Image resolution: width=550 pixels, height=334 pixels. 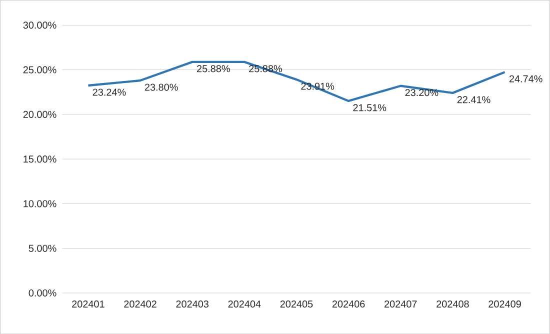 I want to click on x-tick-label: 202407, so click(x=400, y=304).